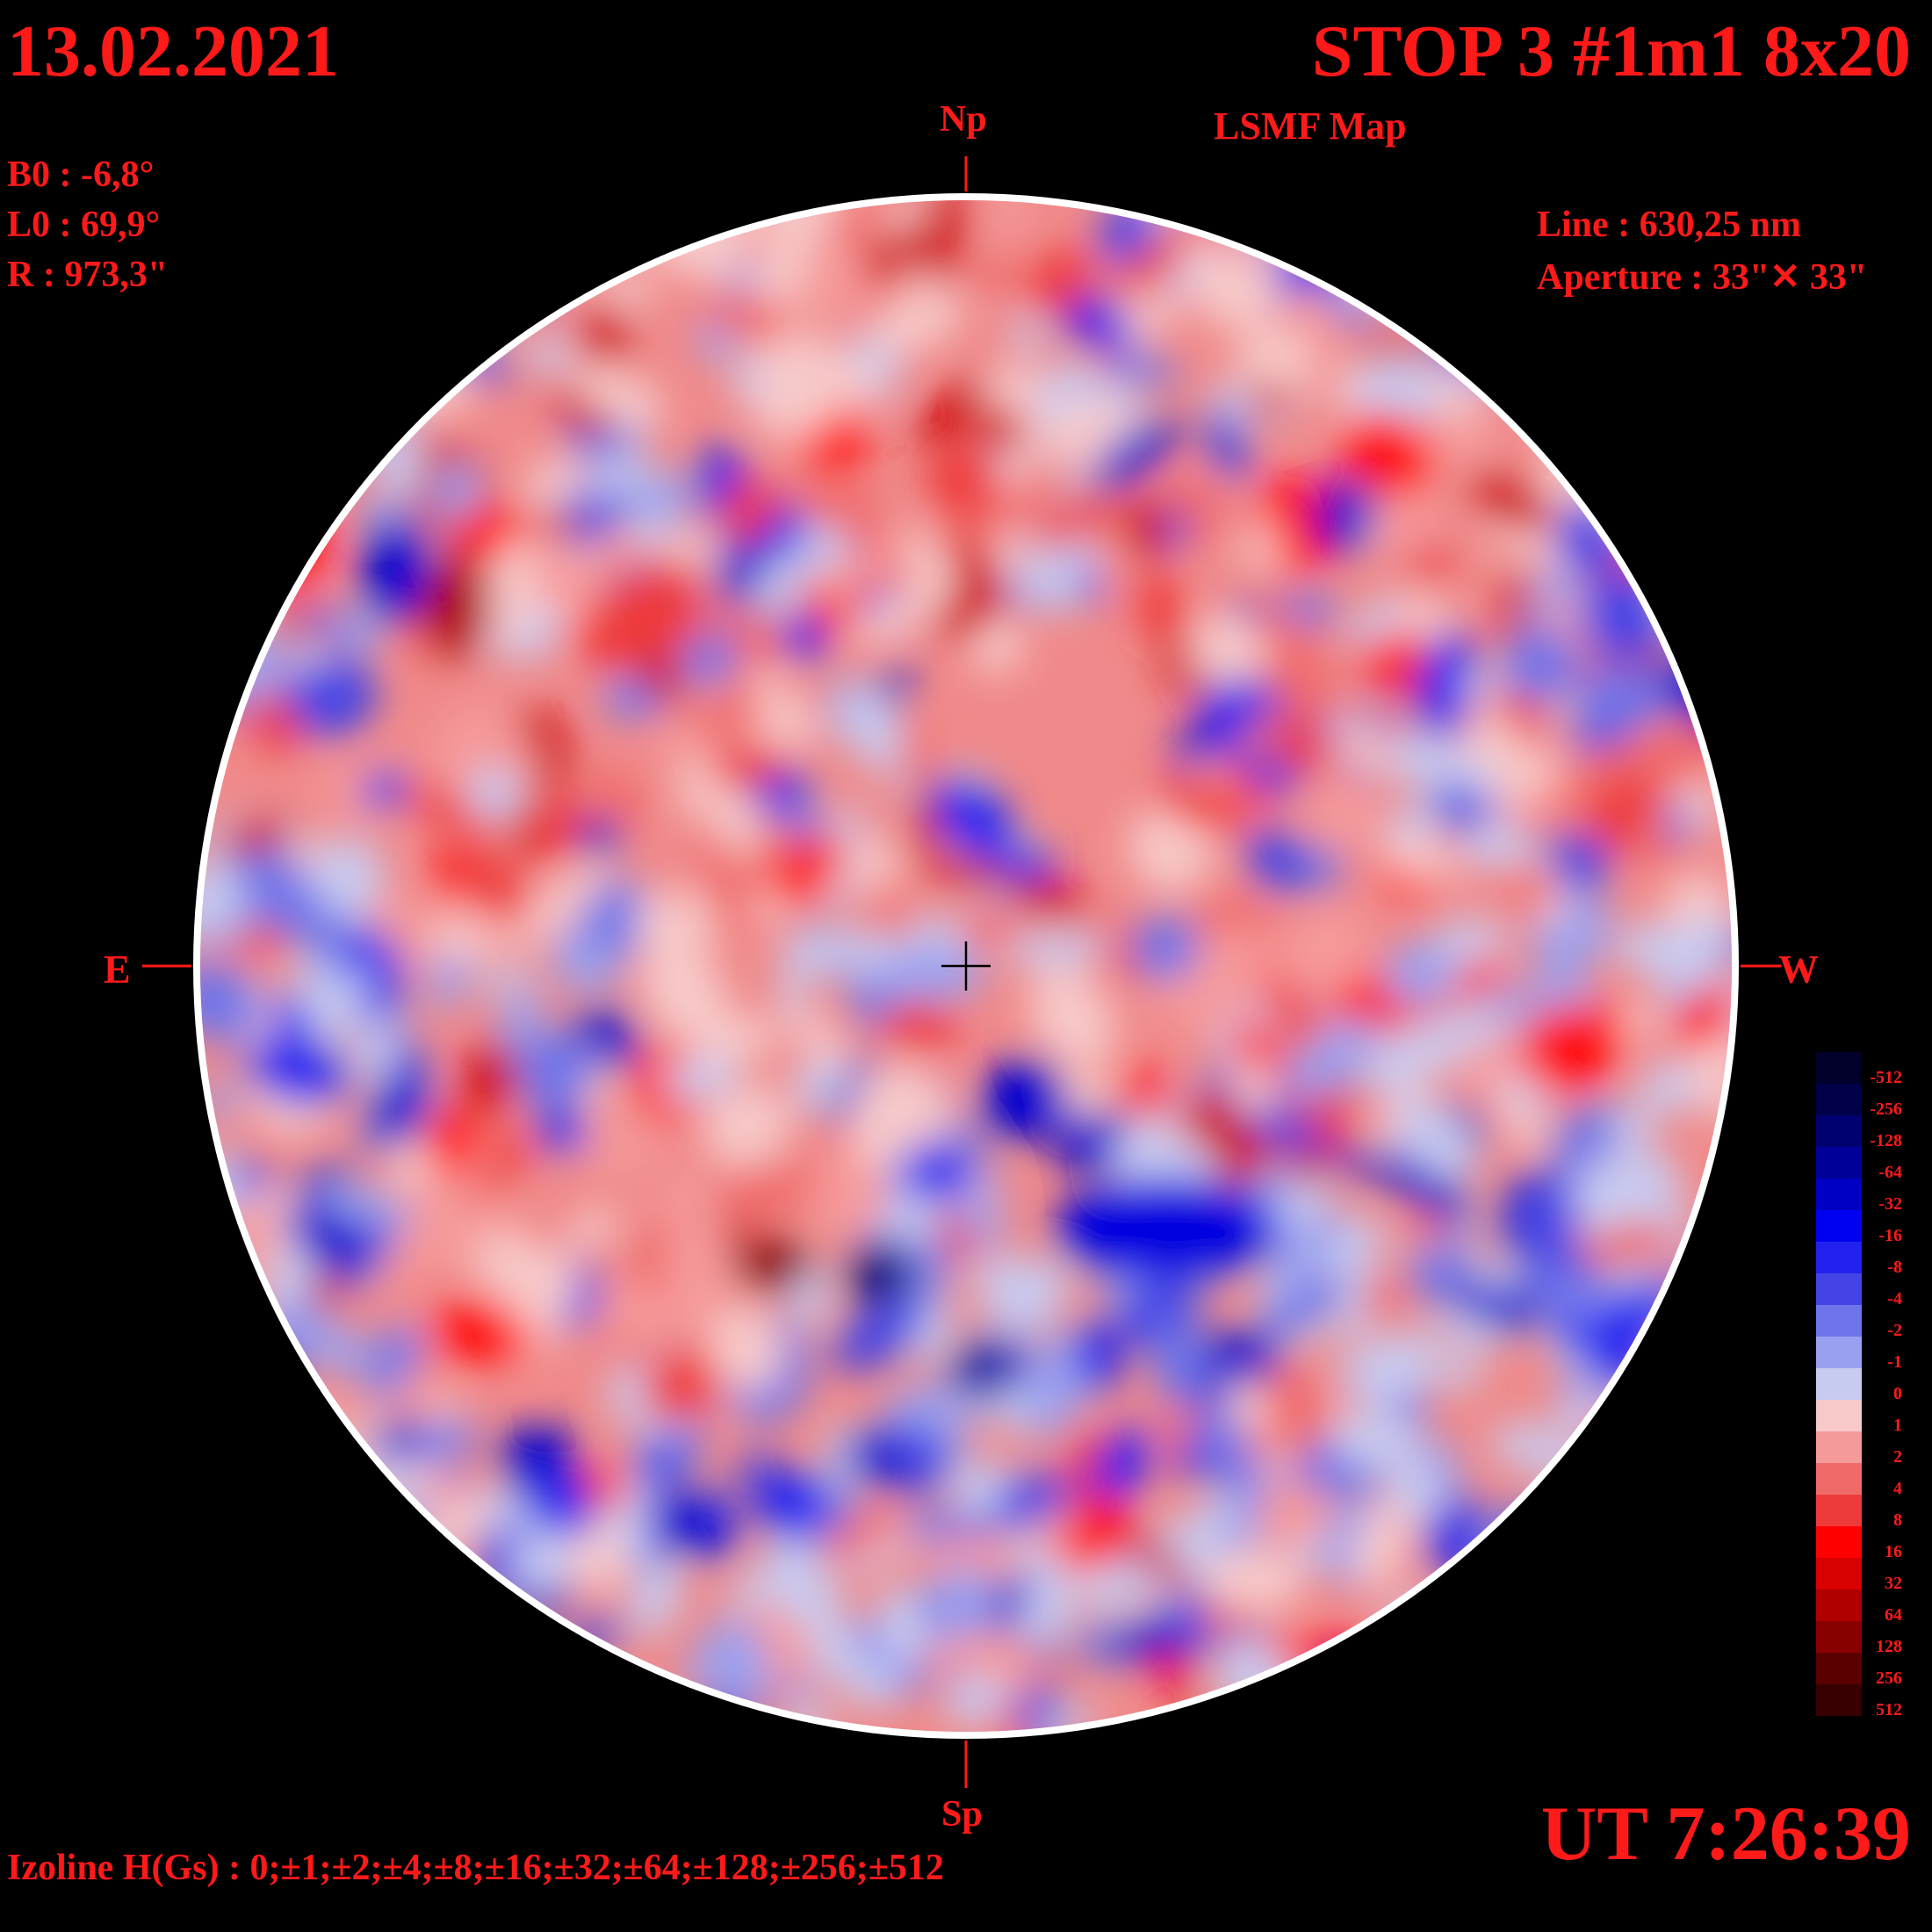 Image resolution: width=1932 pixels, height=1932 pixels. I want to click on scale-label: 0, so click(1897, 1394).